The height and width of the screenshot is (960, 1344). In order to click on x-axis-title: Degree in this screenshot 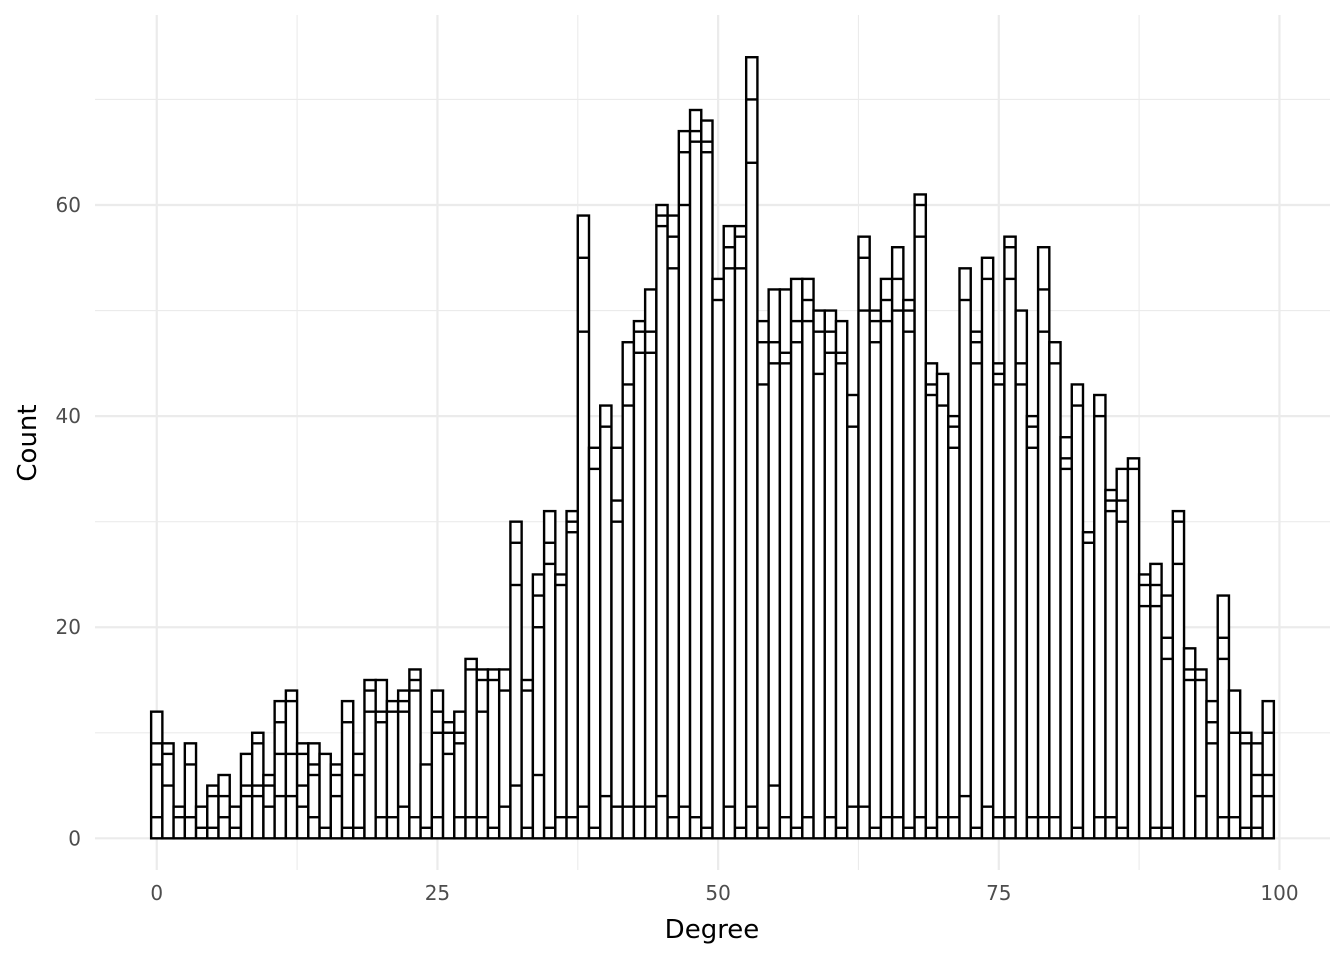, I will do `click(712, 930)`.